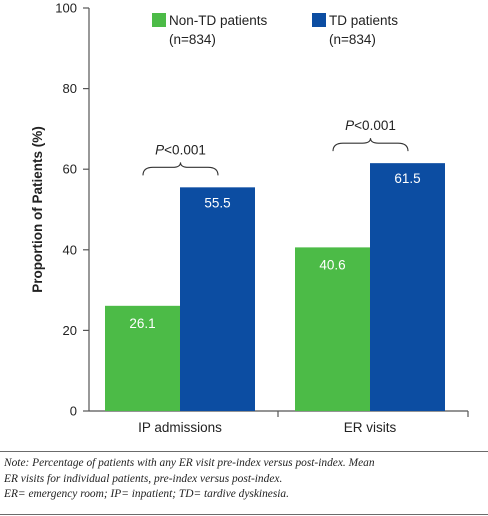  What do you see at coordinates (66, 8) in the screenshot?
I see `y-tick-label: 100` at bounding box center [66, 8].